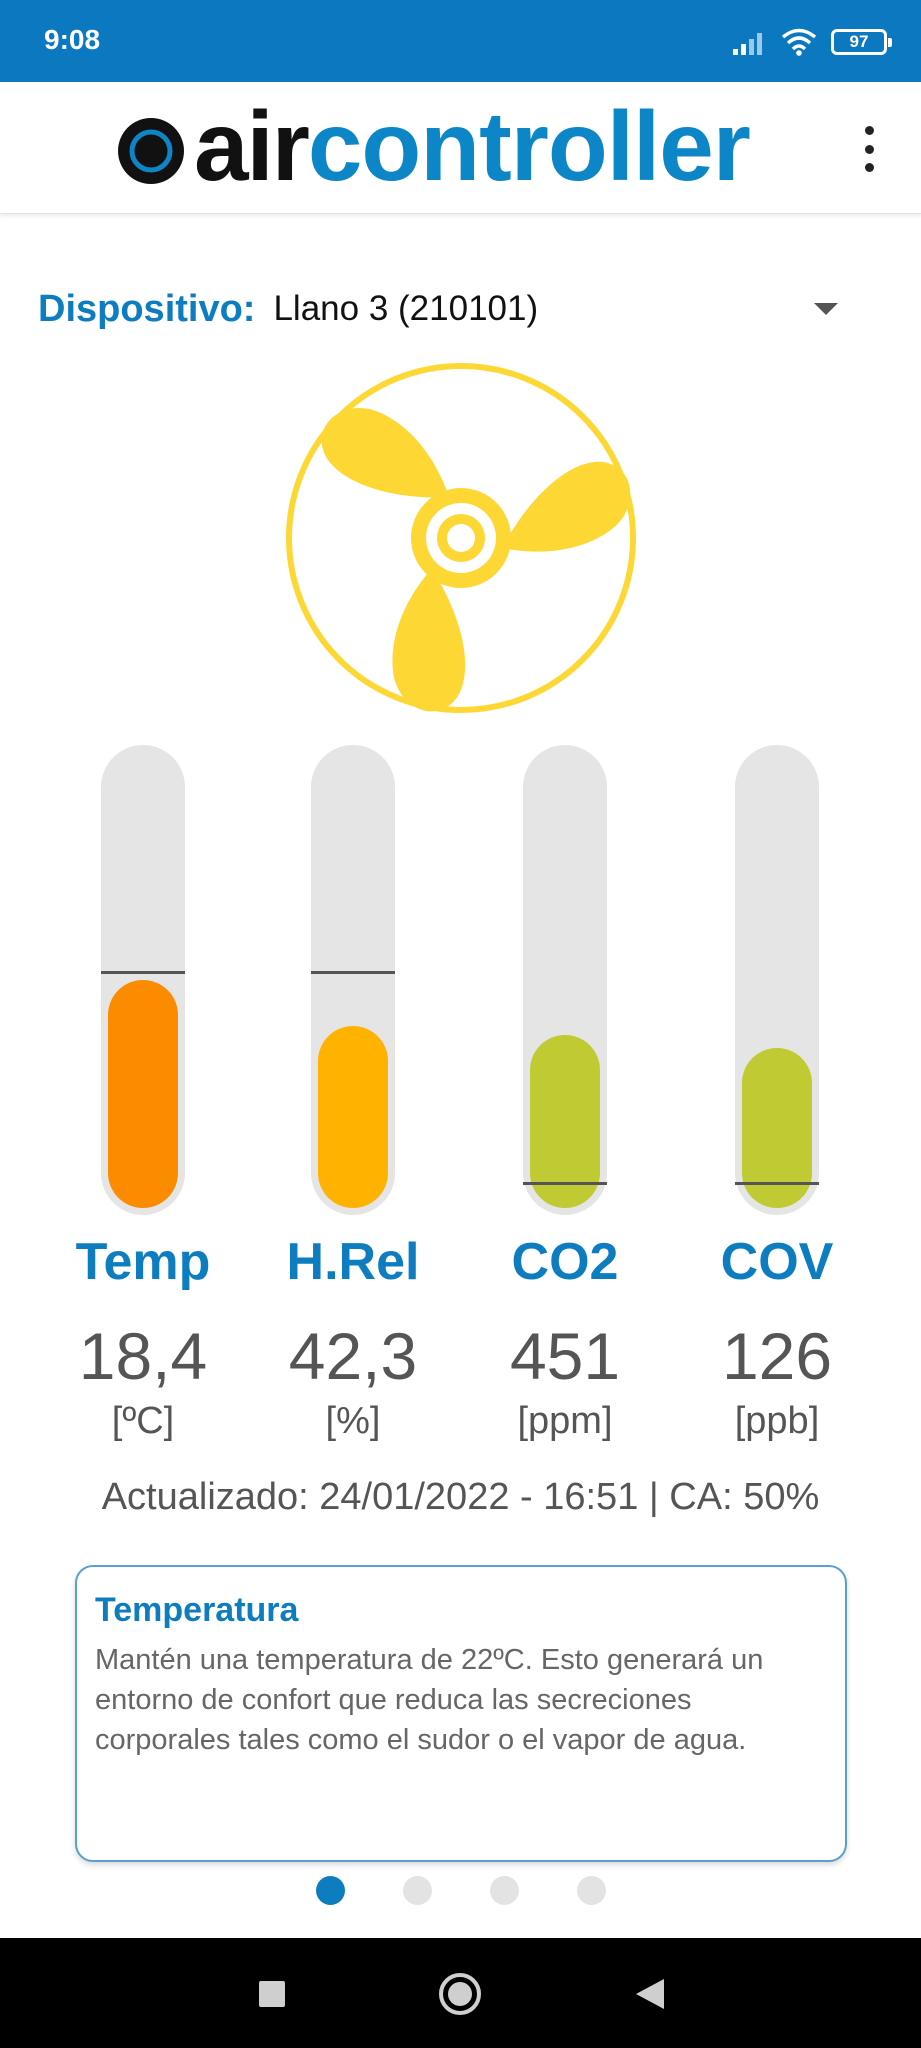 The width and height of the screenshot is (921, 2048). I want to click on gauge-temp, so click(143, 980).